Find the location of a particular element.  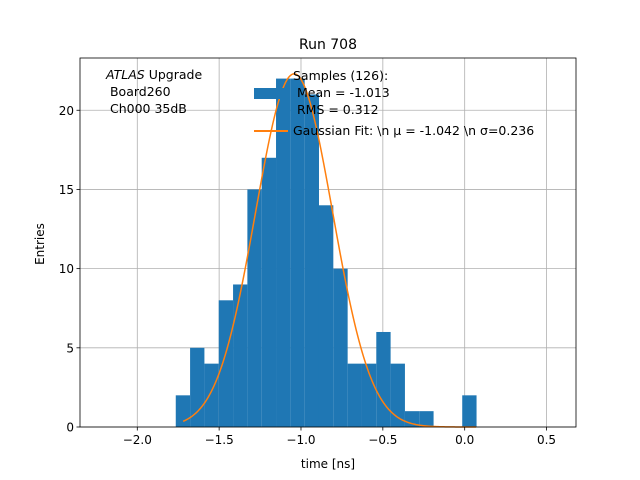

annotation-atlas: ATLAS is located at coordinates (125, 74).